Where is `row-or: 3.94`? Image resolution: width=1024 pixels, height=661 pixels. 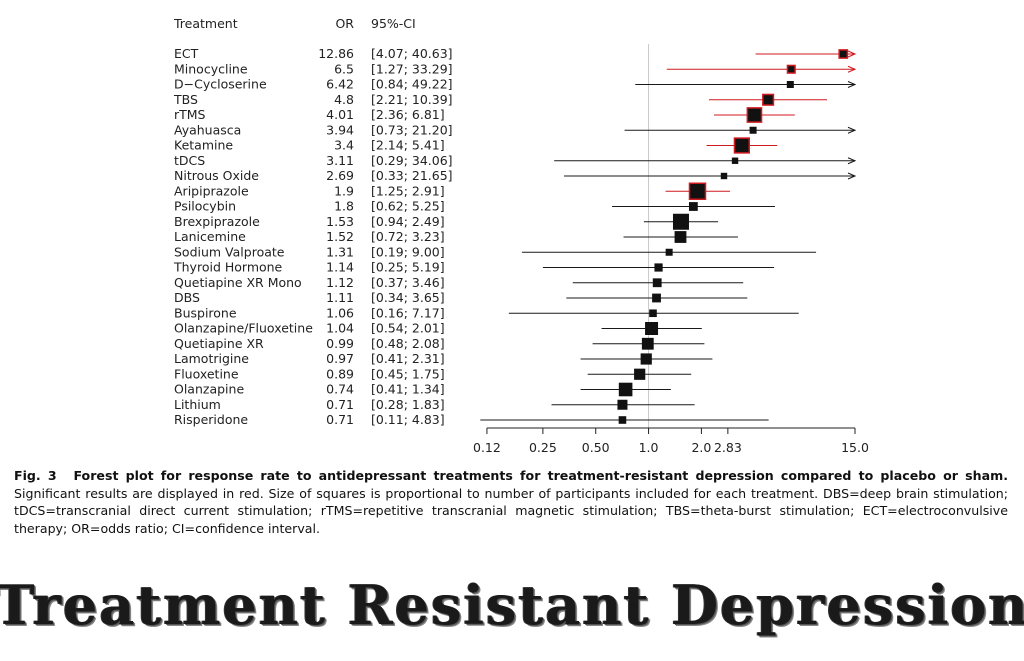 row-or: 3.94 is located at coordinates (340, 129).